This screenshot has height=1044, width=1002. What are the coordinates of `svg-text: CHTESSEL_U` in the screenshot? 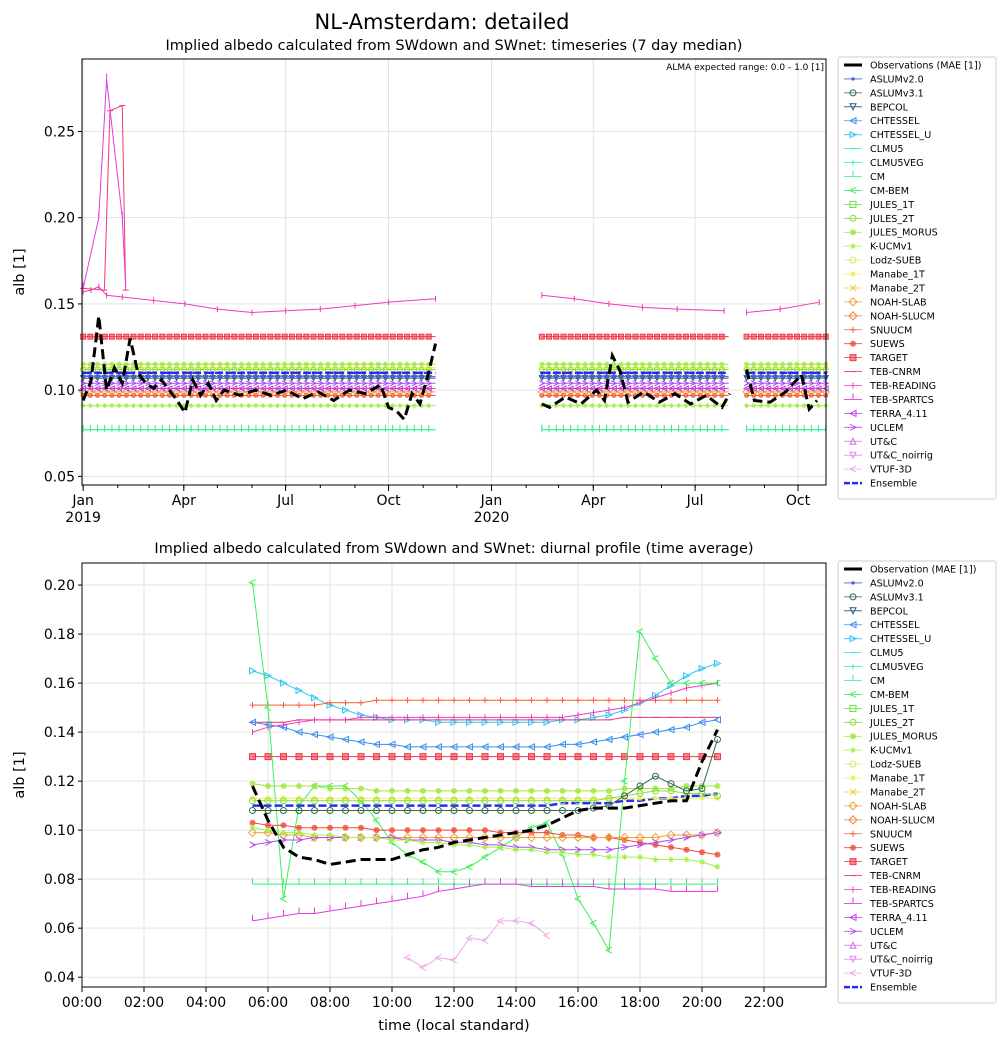 It's located at (900, 135).